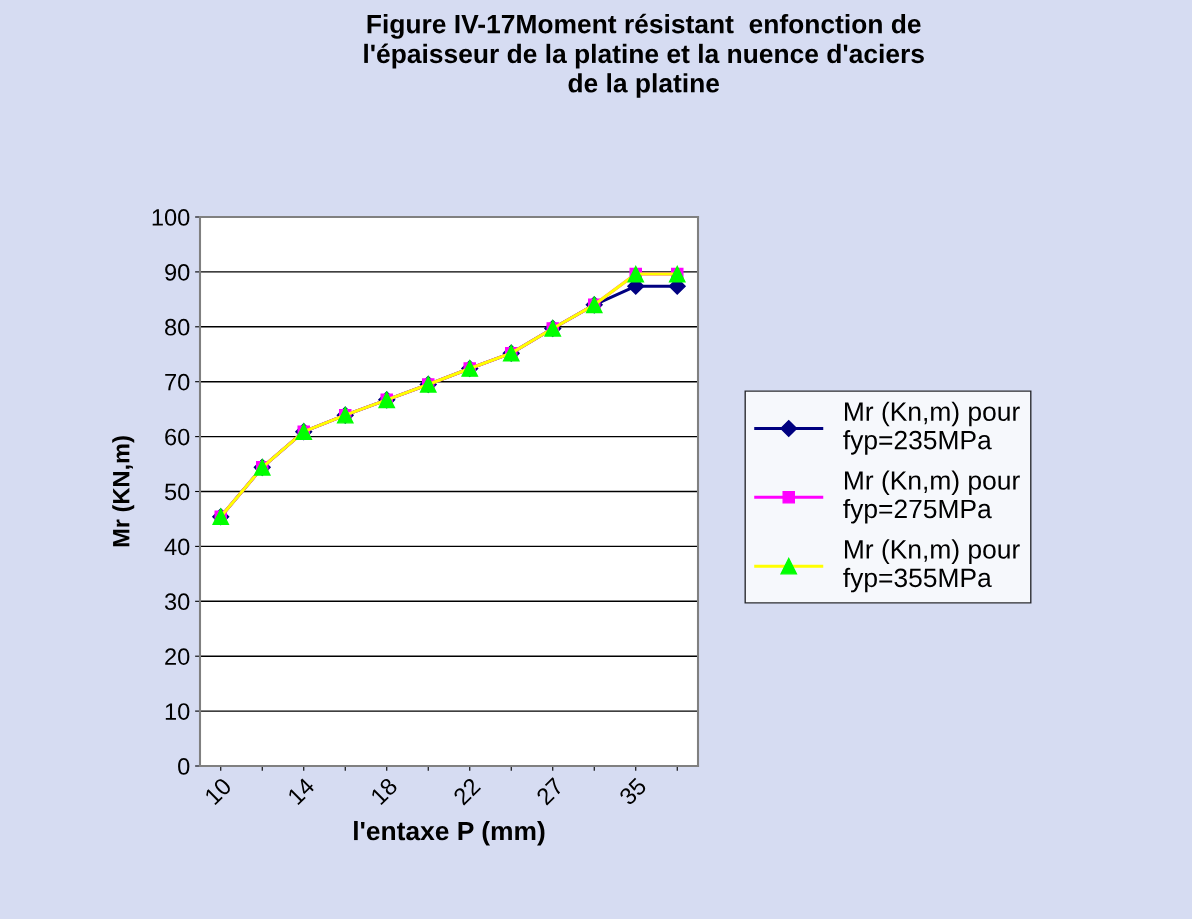  What do you see at coordinates (177, 547) in the screenshot?
I see `y-tick-label: 40` at bounding box center [177, 547].